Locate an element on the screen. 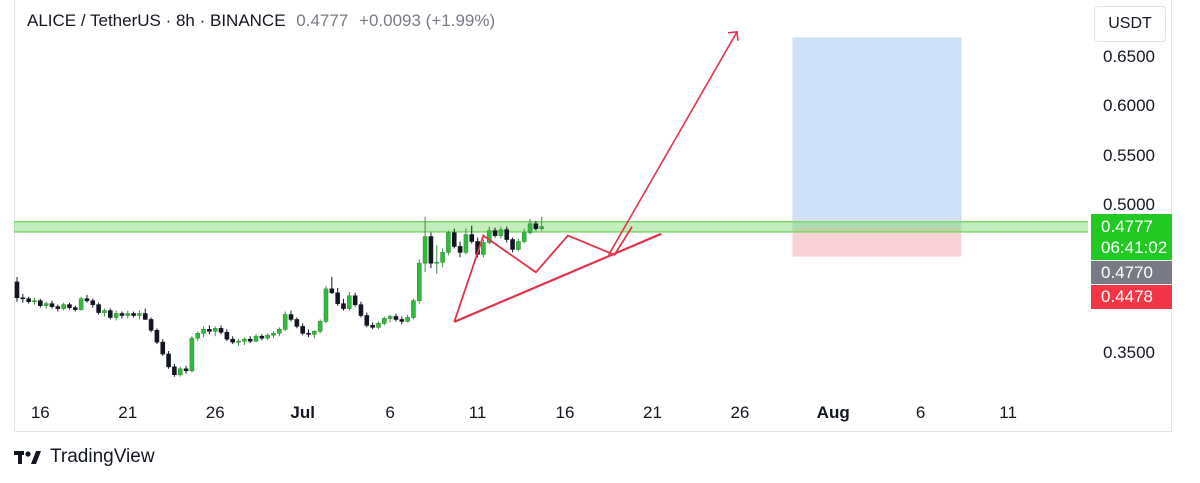 The image size is (1200, 483). time-tick-label: 6 is located at coordinates (390, 412).